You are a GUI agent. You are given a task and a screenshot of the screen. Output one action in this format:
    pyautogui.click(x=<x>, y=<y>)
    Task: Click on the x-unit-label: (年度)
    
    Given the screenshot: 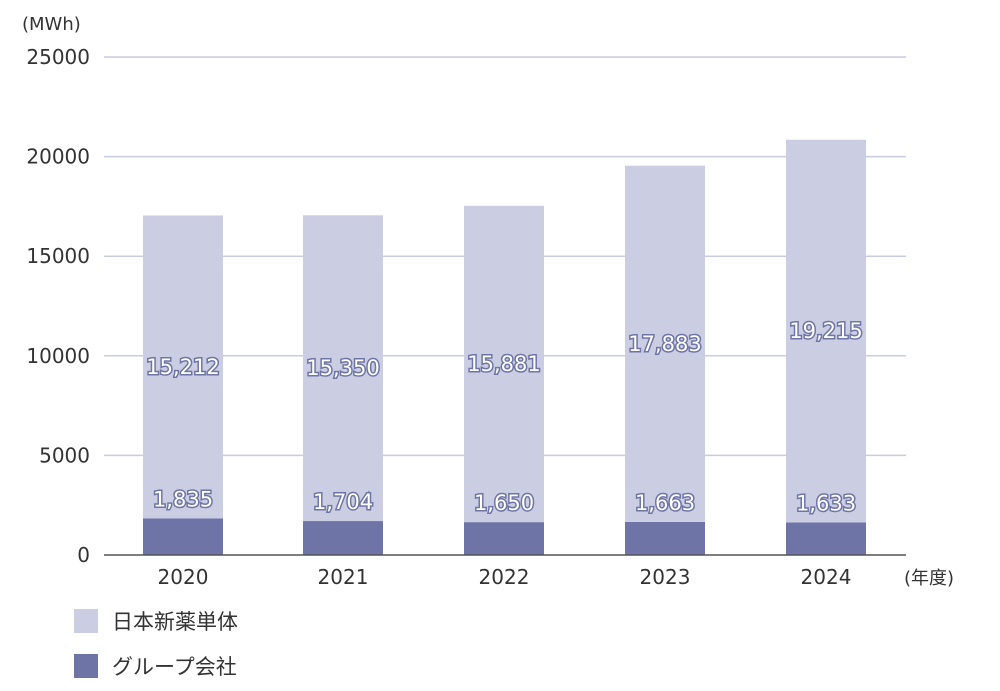 What is the action you would take?
    pyautogui.click(x=929, y=578)
    